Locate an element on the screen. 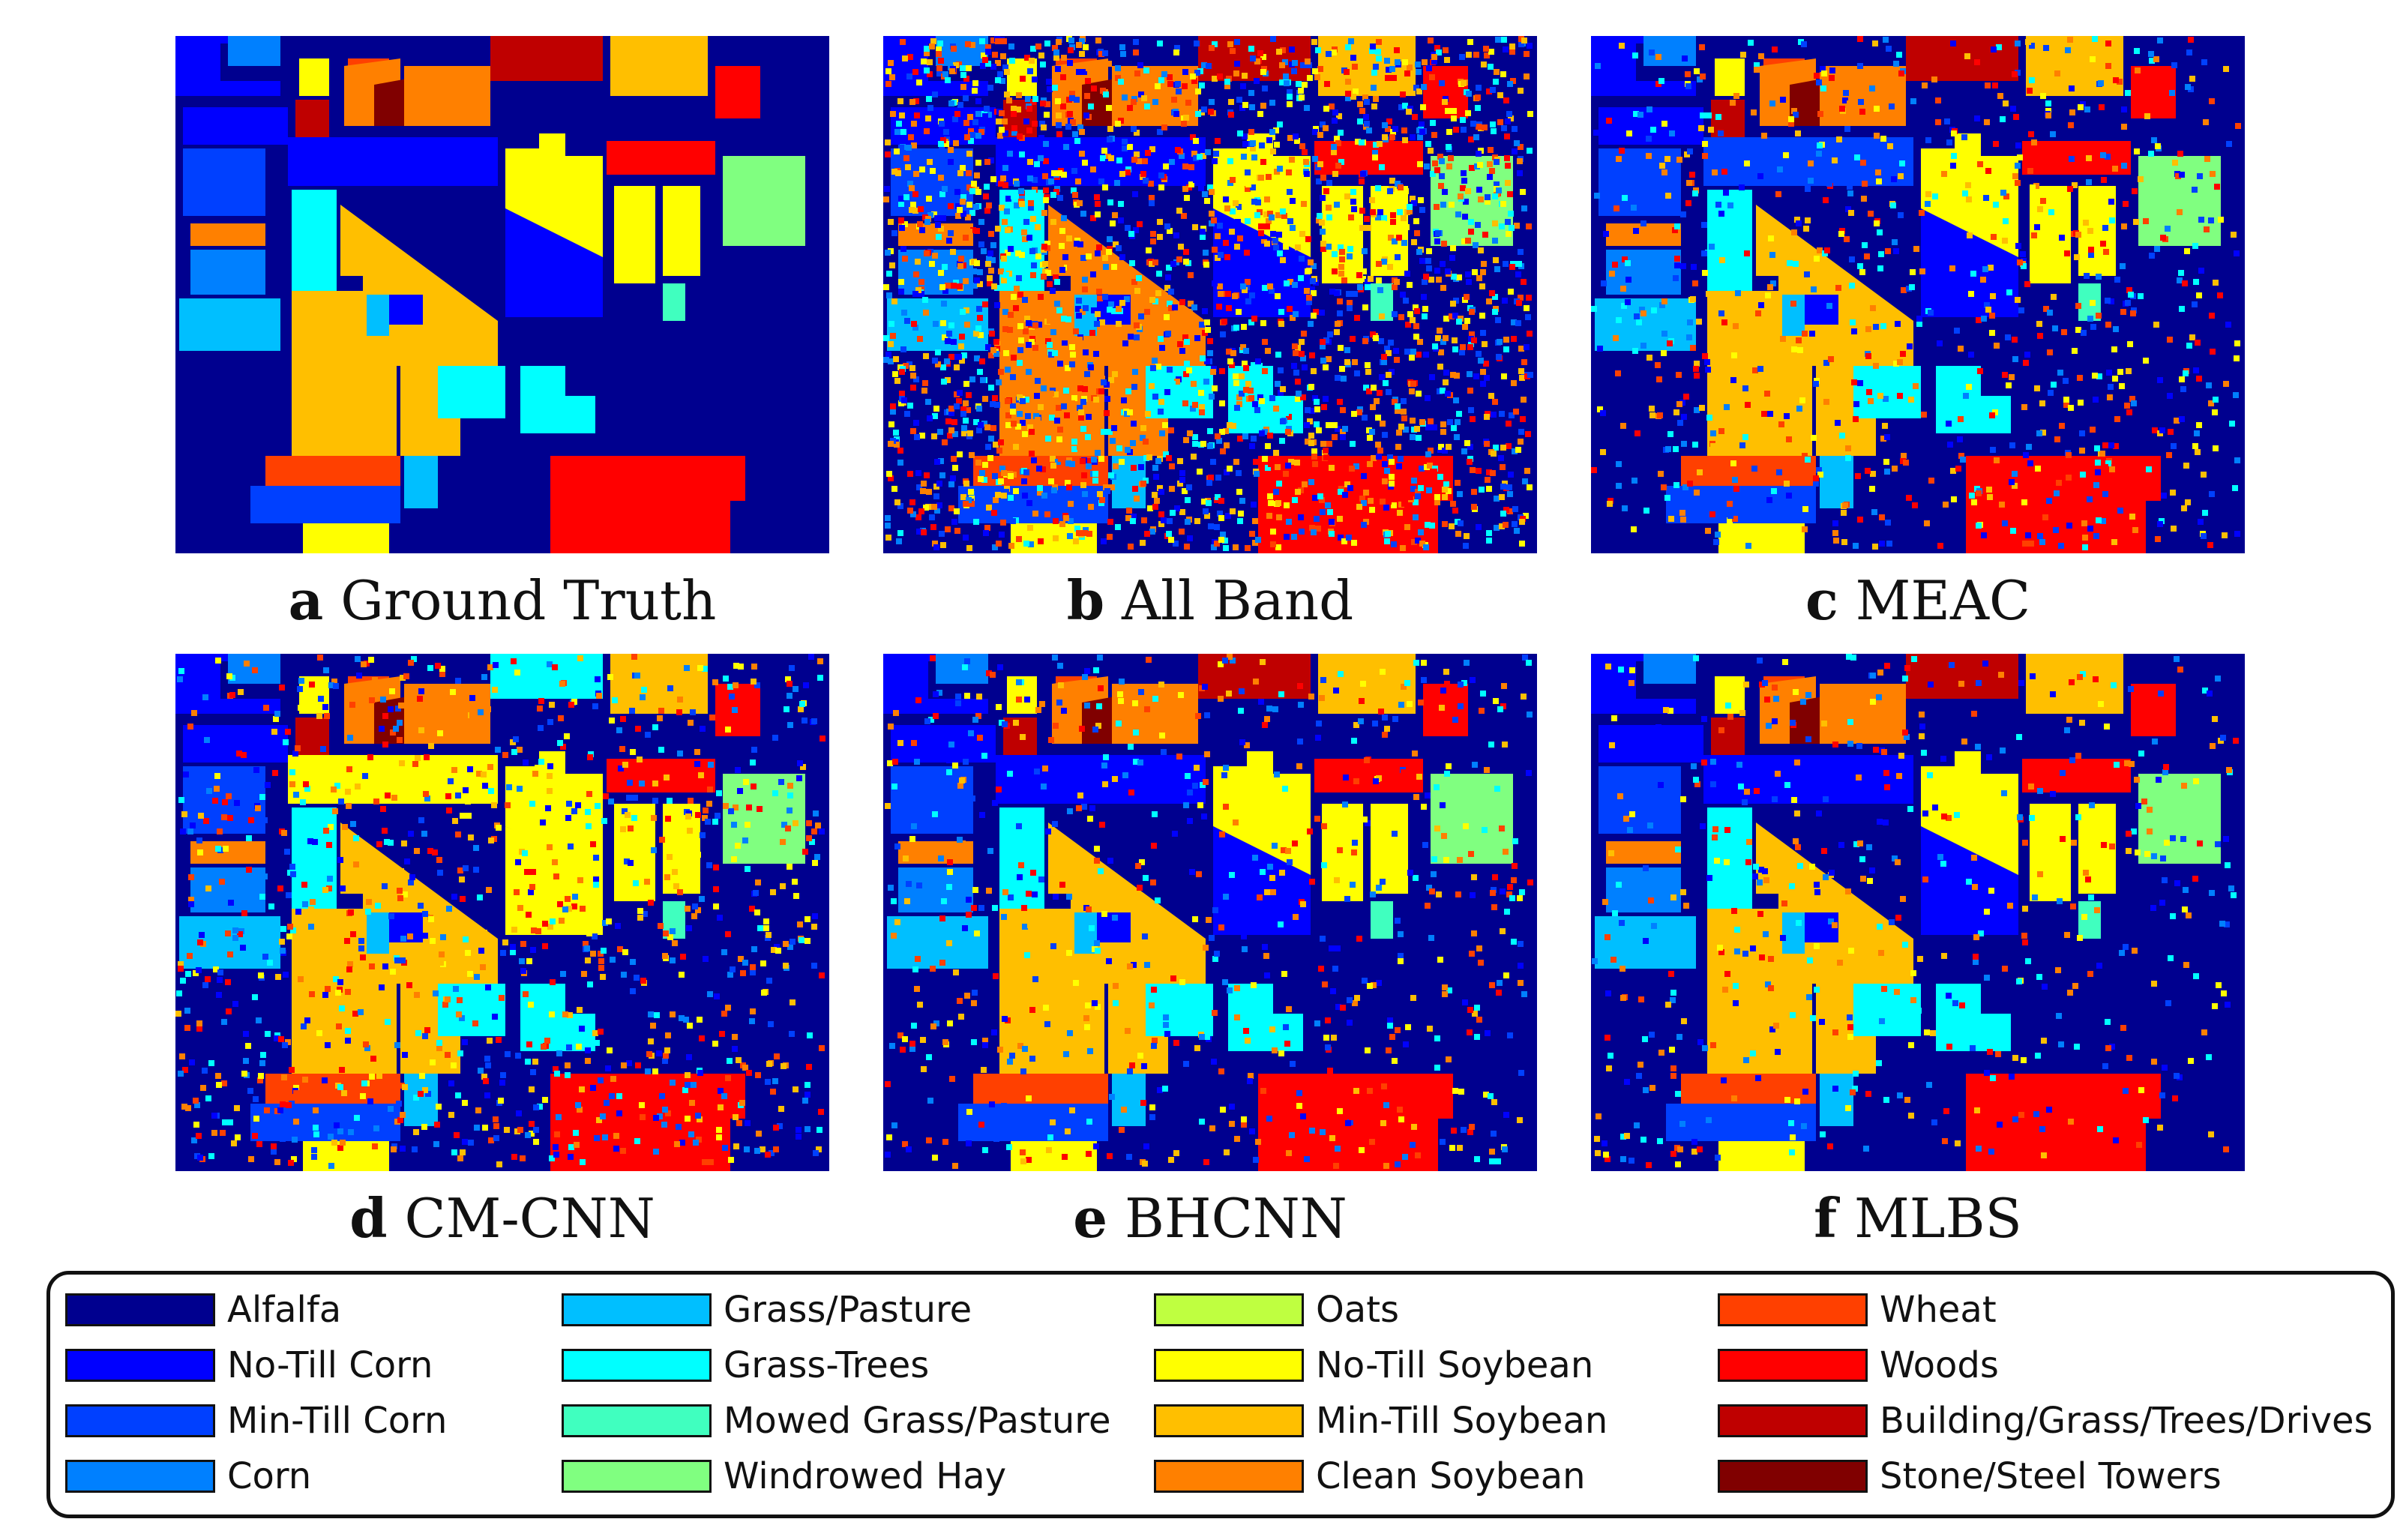 The width and height of the screenshot is (2406, 1540). class-region-grass-trees is located at coordinates (1729, 244).